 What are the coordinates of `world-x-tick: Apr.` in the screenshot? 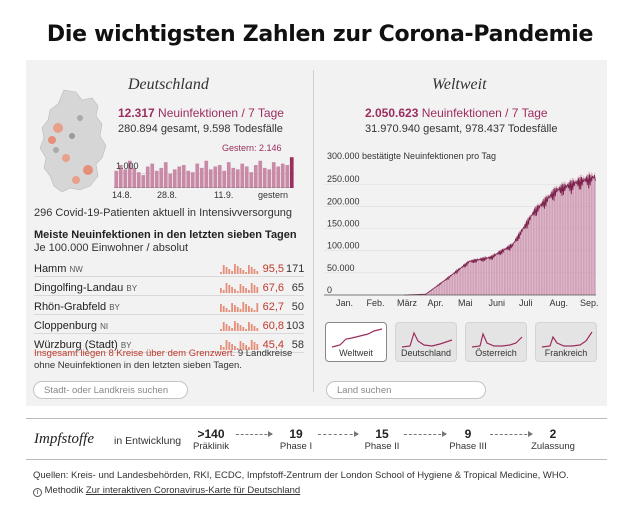 It's located at (436, 303).